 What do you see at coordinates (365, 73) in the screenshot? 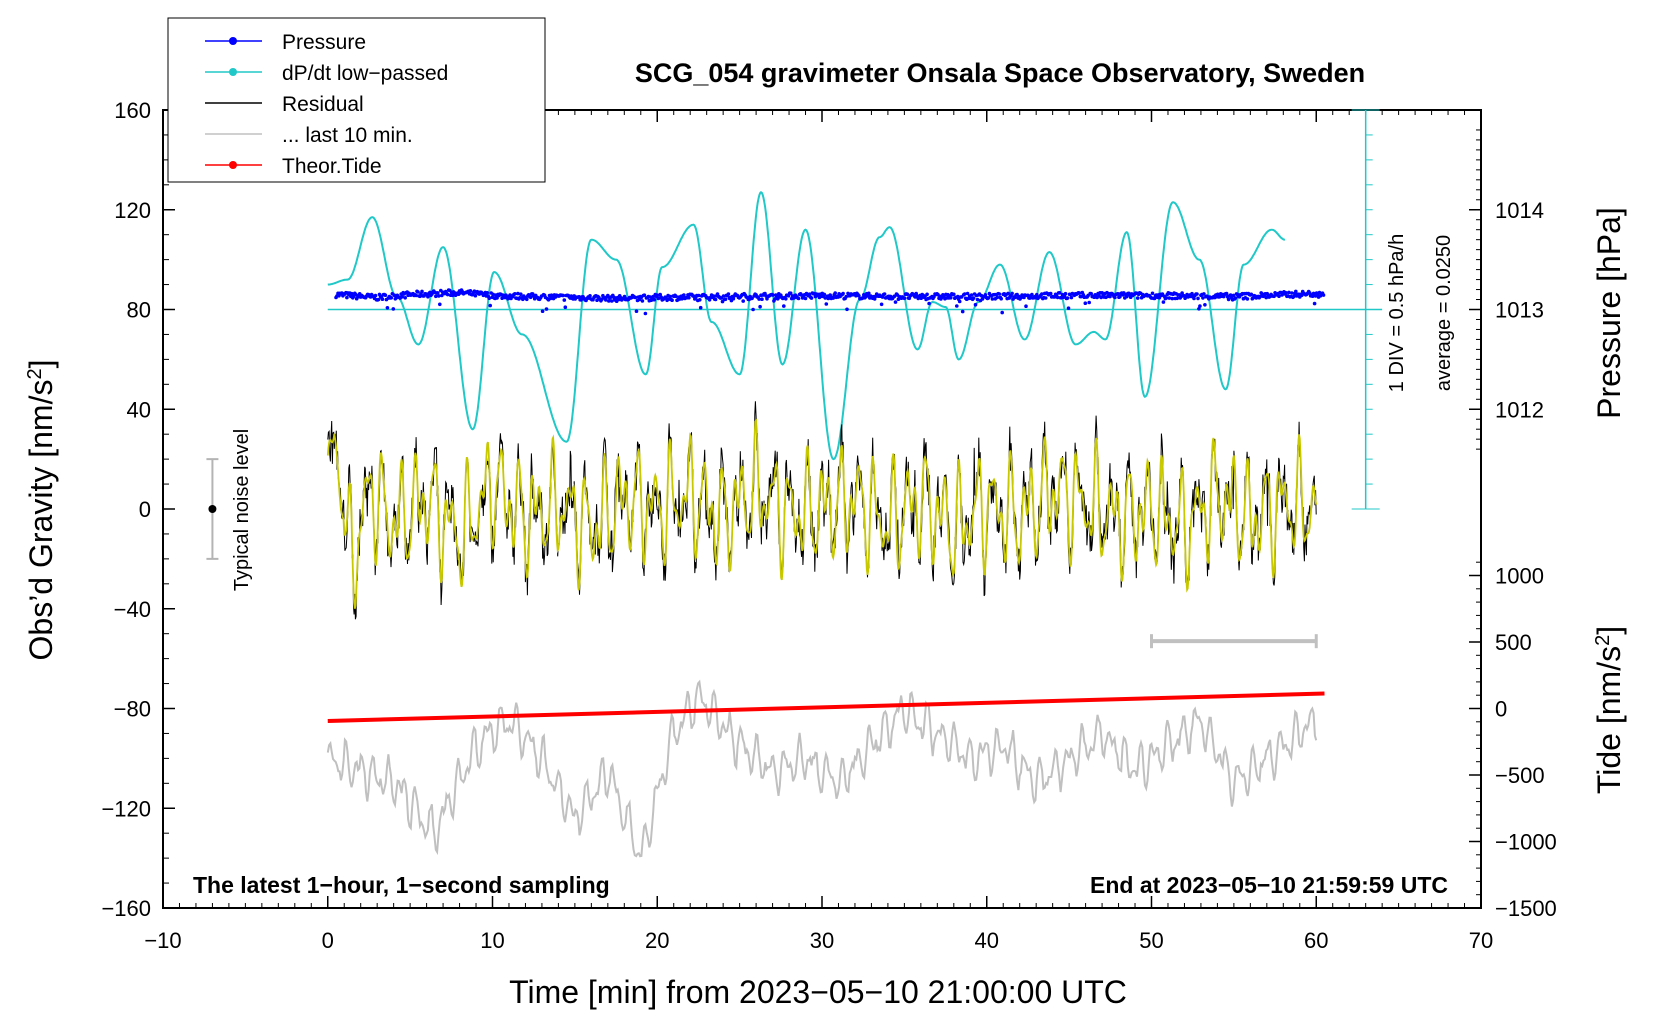
I see `legend-label: dP/dt low−passed` at bounding box center [365, 73].